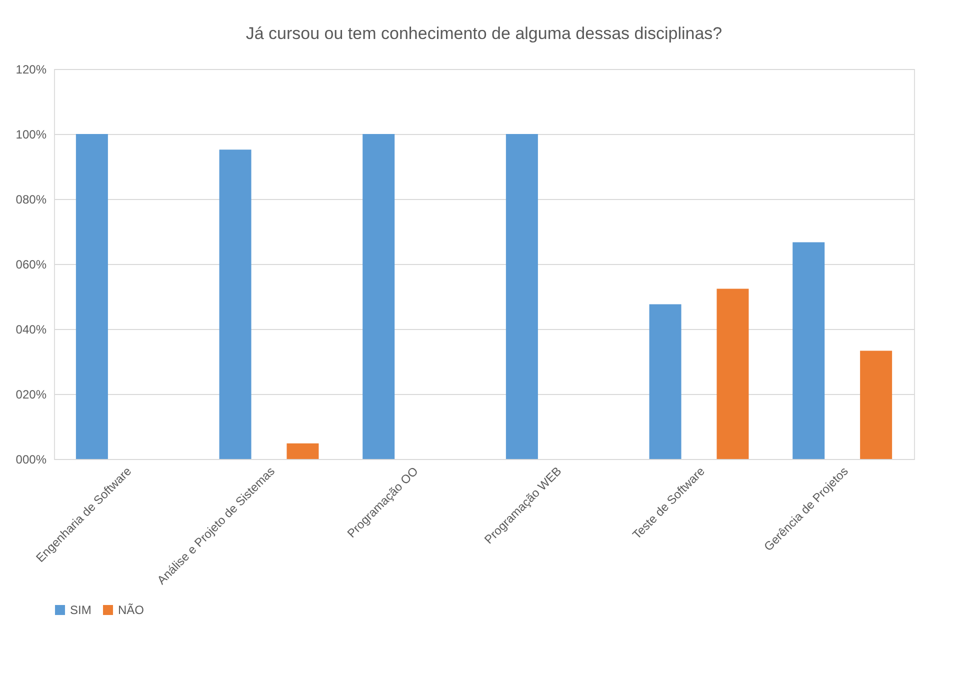 The image size is (961, 682). Describe the element at coordinates (31, 265) in the screenshot. I see `y-tick-label: 060%` at that location.